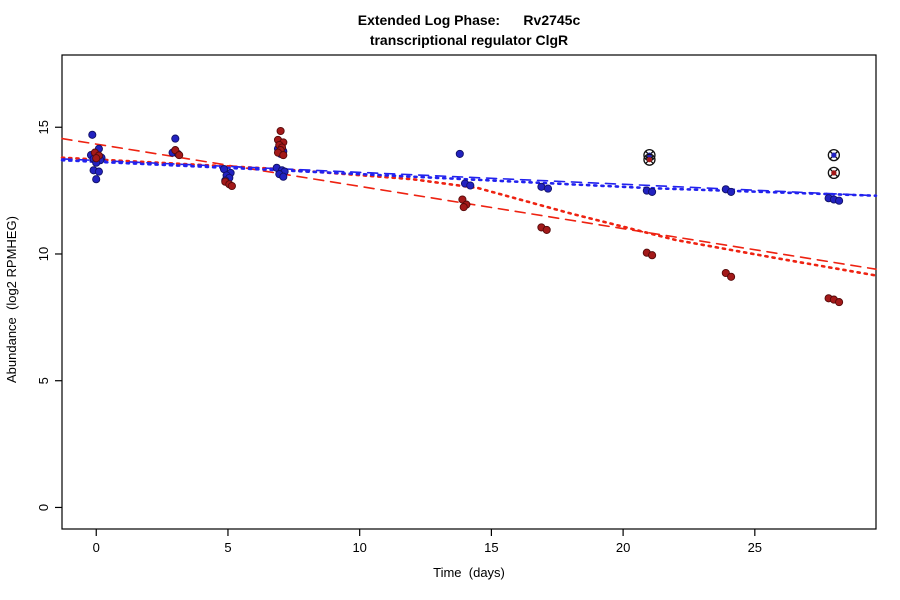 This screenshot has width=900, height=600. I want to click on x-axis-tick-label: 20, so click(623, 547).